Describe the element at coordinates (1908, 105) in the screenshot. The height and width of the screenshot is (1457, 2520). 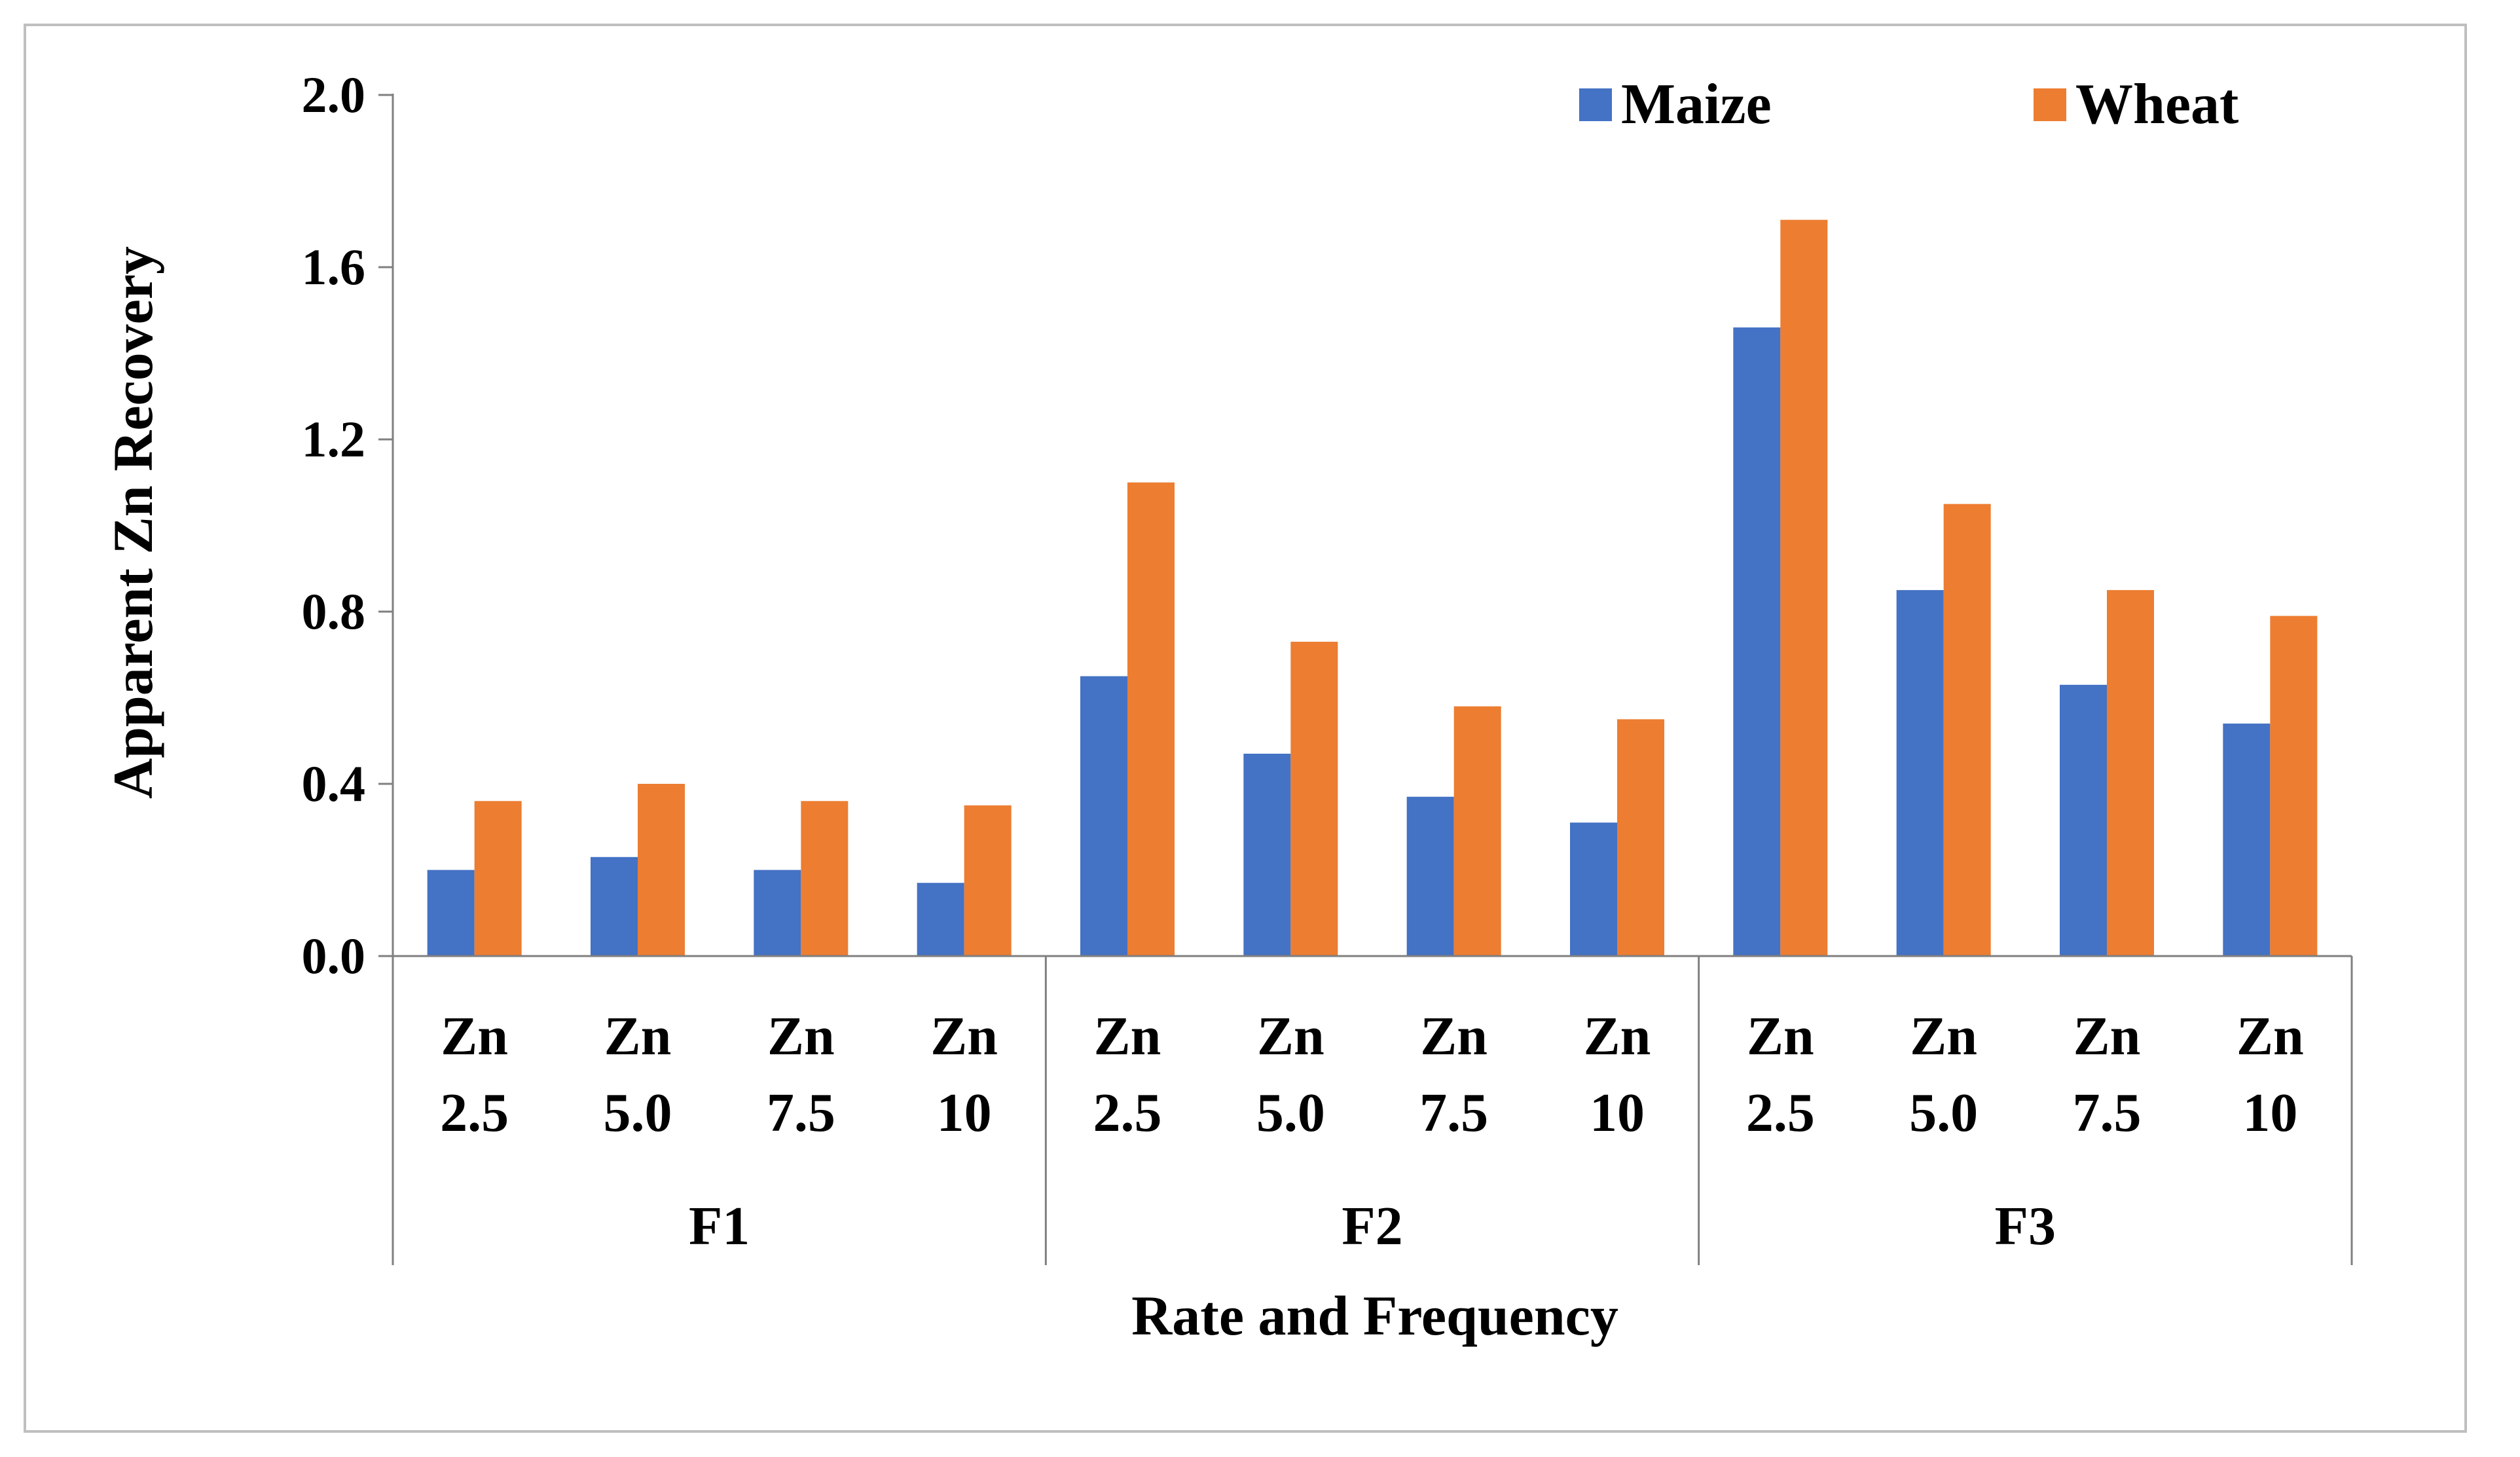
I see `legend: Maize Wheat` at that location.